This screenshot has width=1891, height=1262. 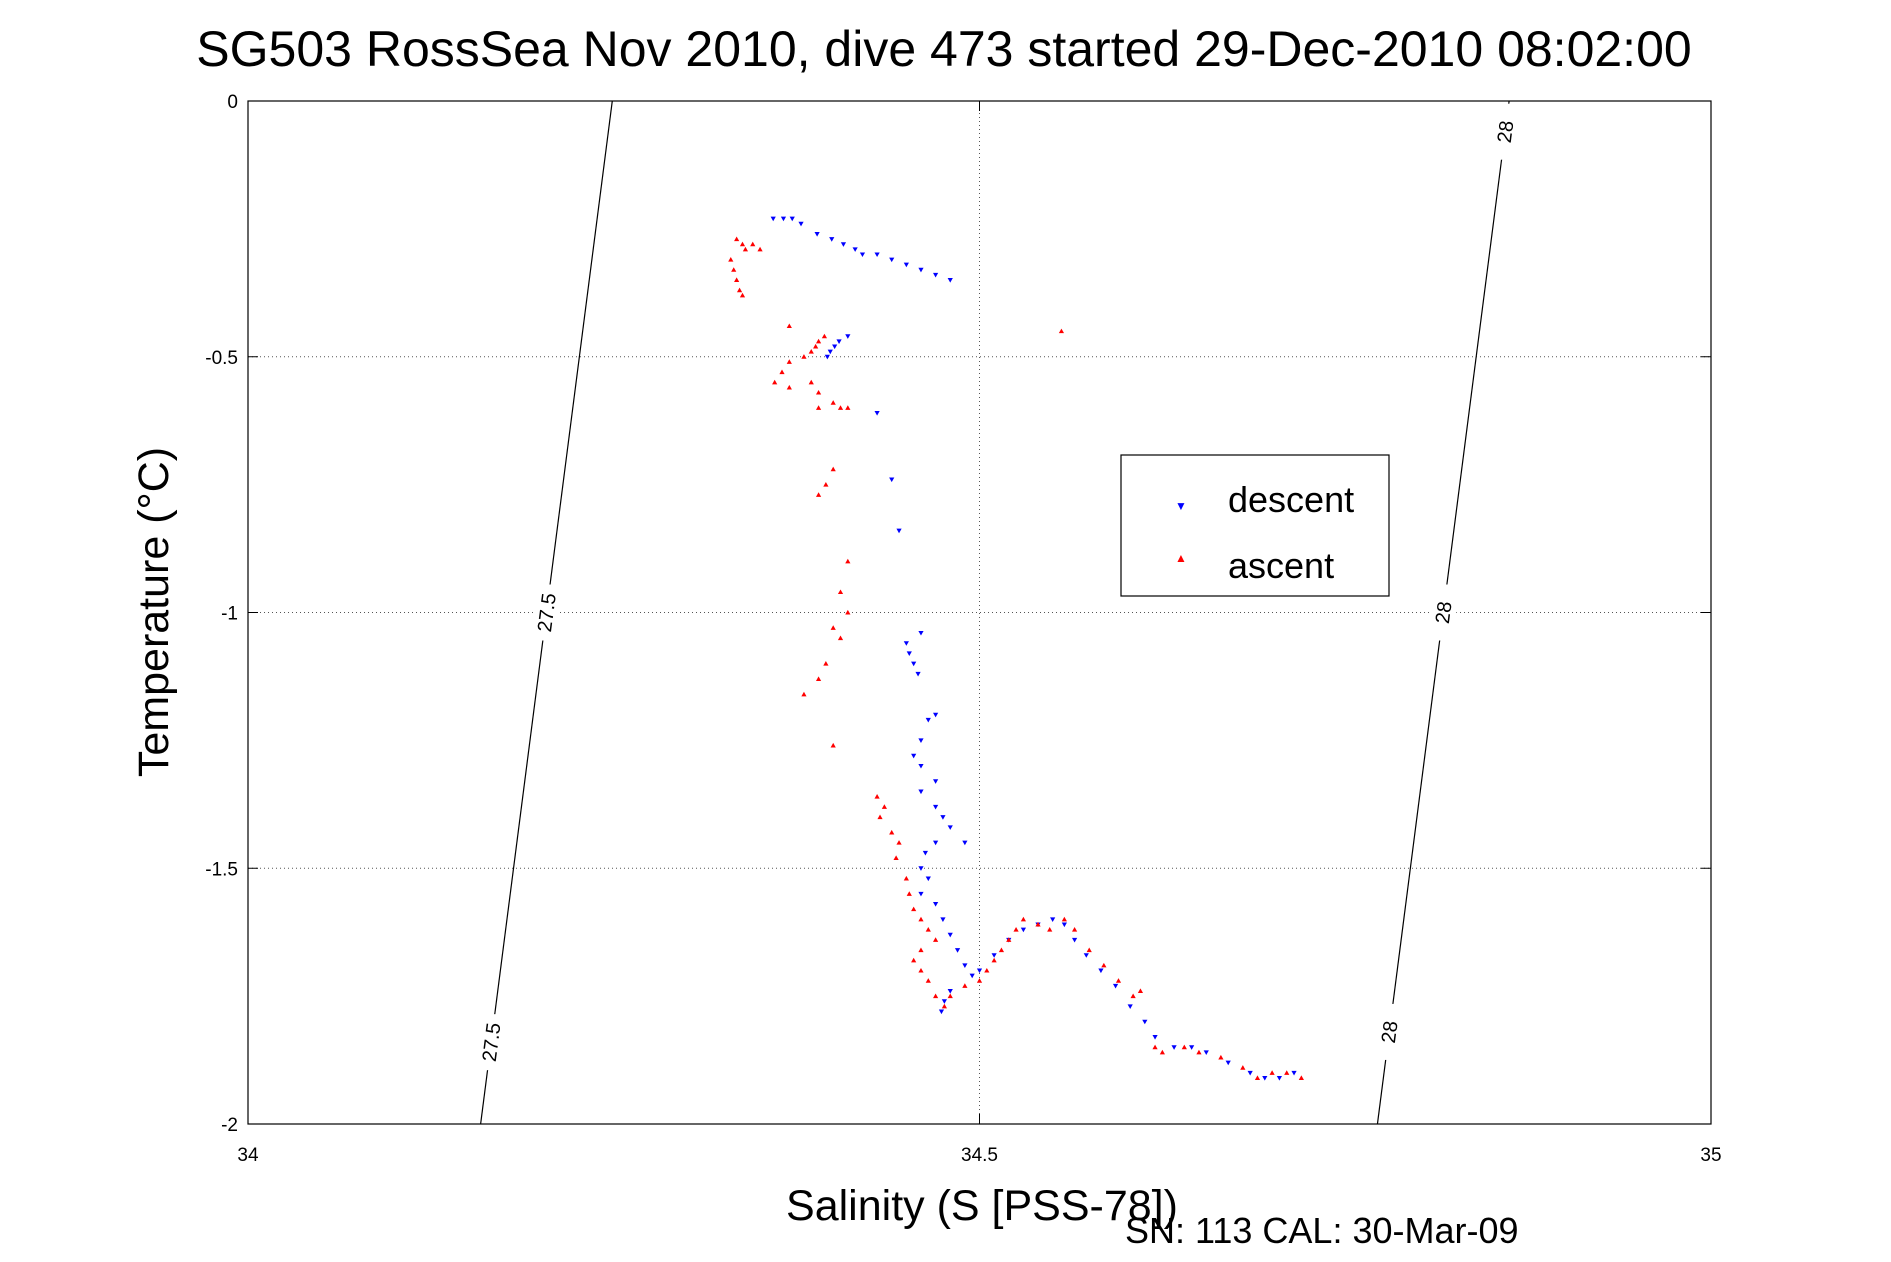 I want to click on x-tick-label: 34.5, so click(x=979, y=1155).